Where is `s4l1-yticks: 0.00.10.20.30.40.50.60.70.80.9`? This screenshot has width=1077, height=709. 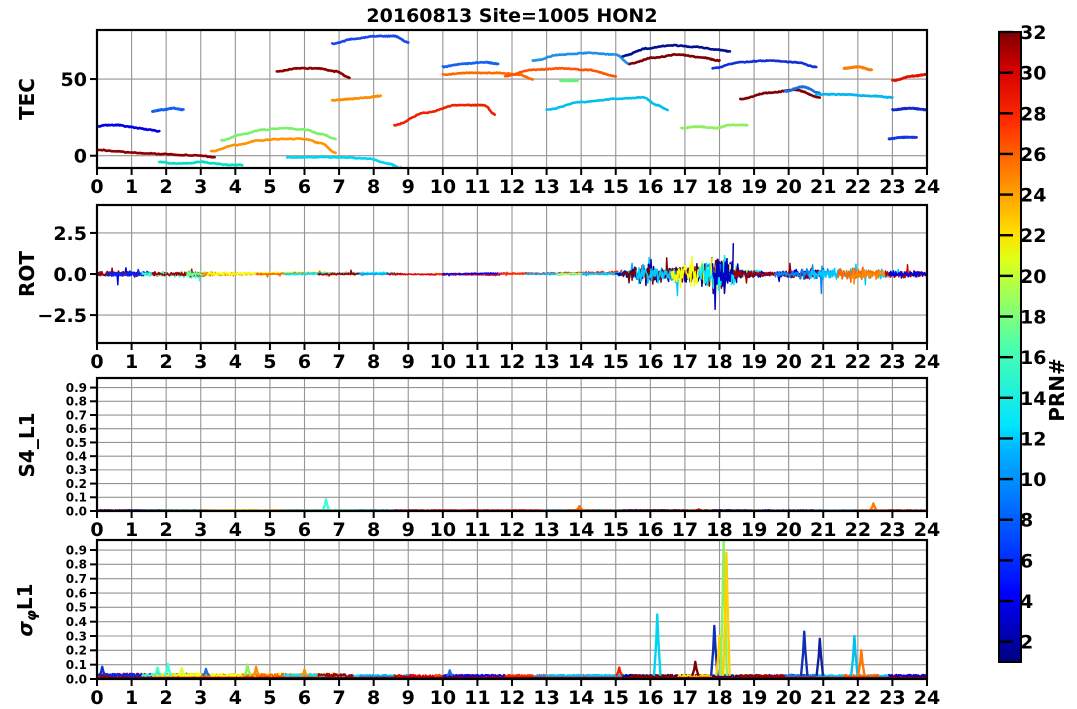
s4l1-yticks: 0.00.10.20.30.40.50.60.70.80.9 is located at coordinates (81, 449).